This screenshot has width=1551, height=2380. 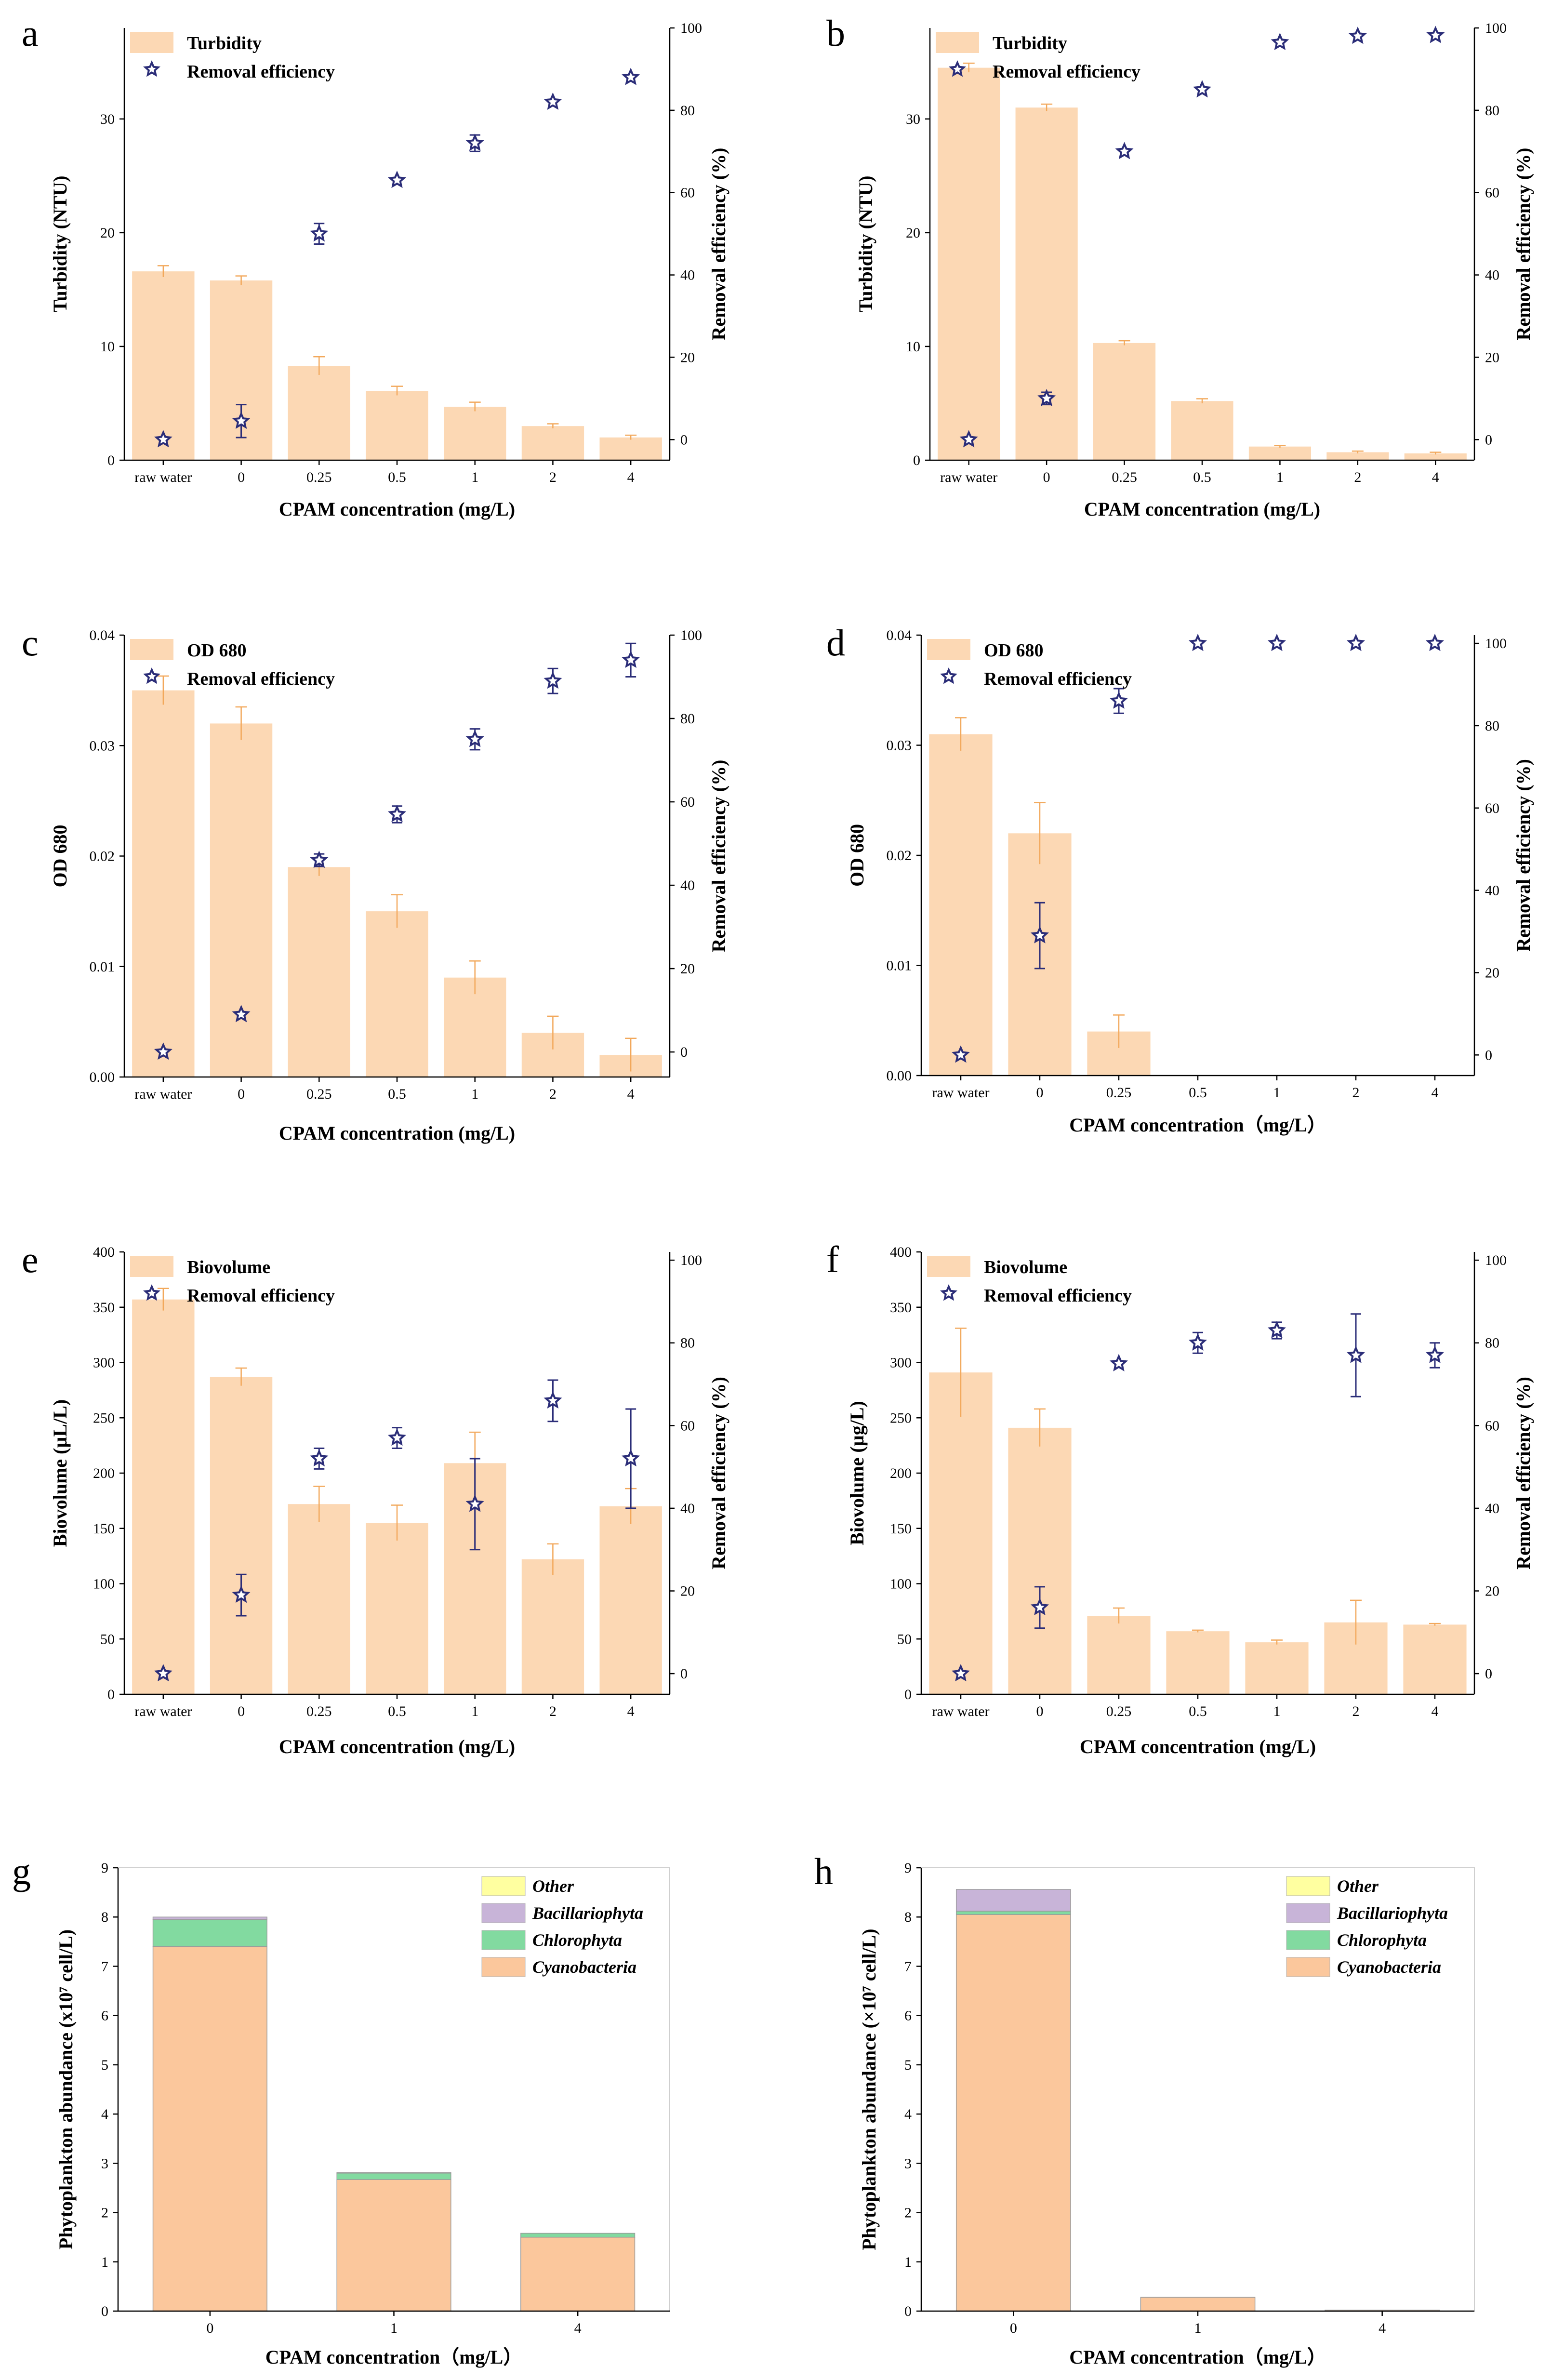 What do you see at coordinates (319, 972) in the screenshot?
I see `bar-0.25` at bounding box center [319, 972].